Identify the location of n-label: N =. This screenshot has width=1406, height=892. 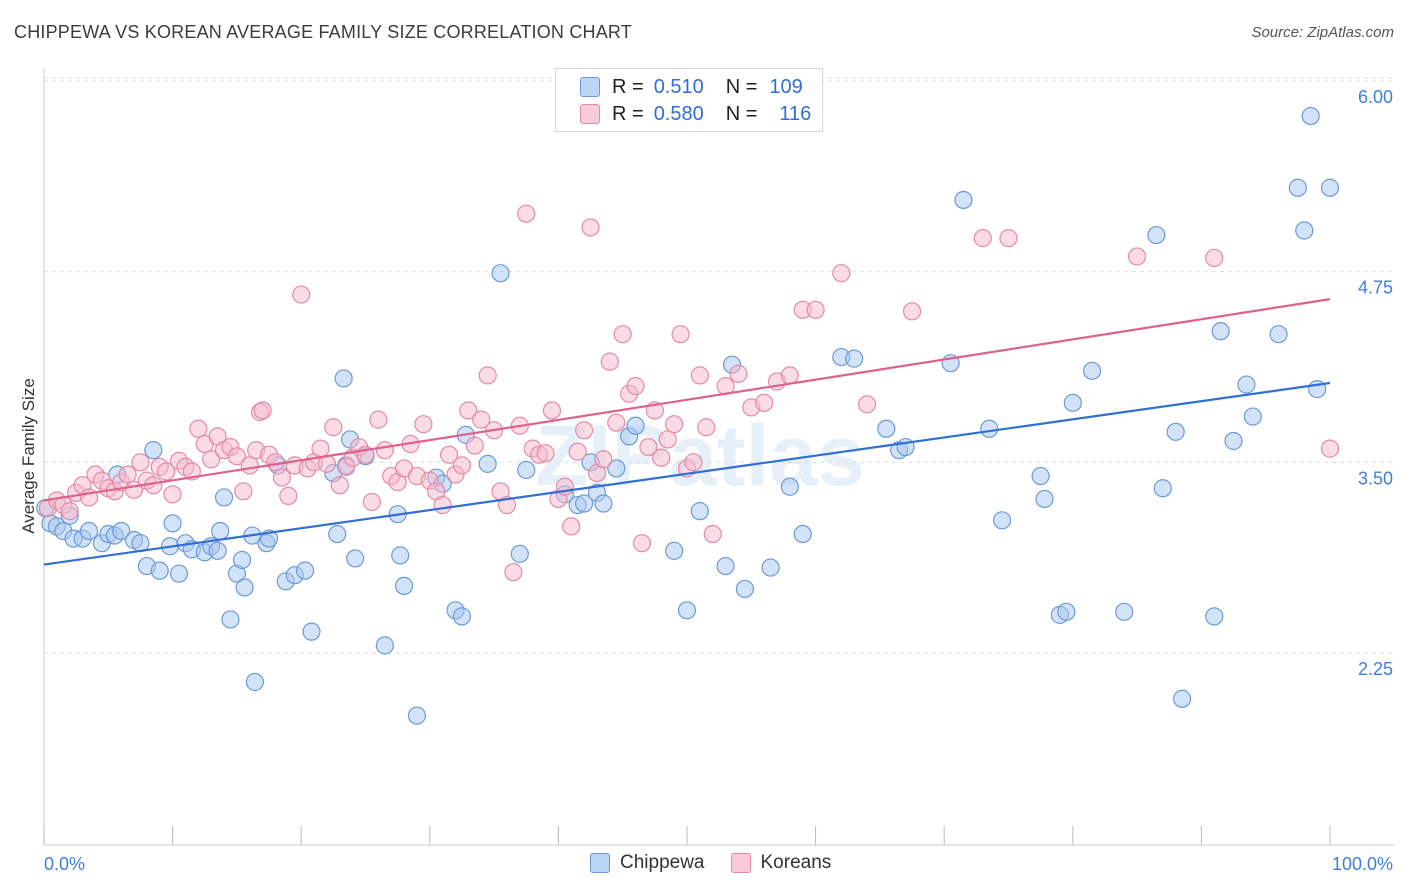
(741, 113).